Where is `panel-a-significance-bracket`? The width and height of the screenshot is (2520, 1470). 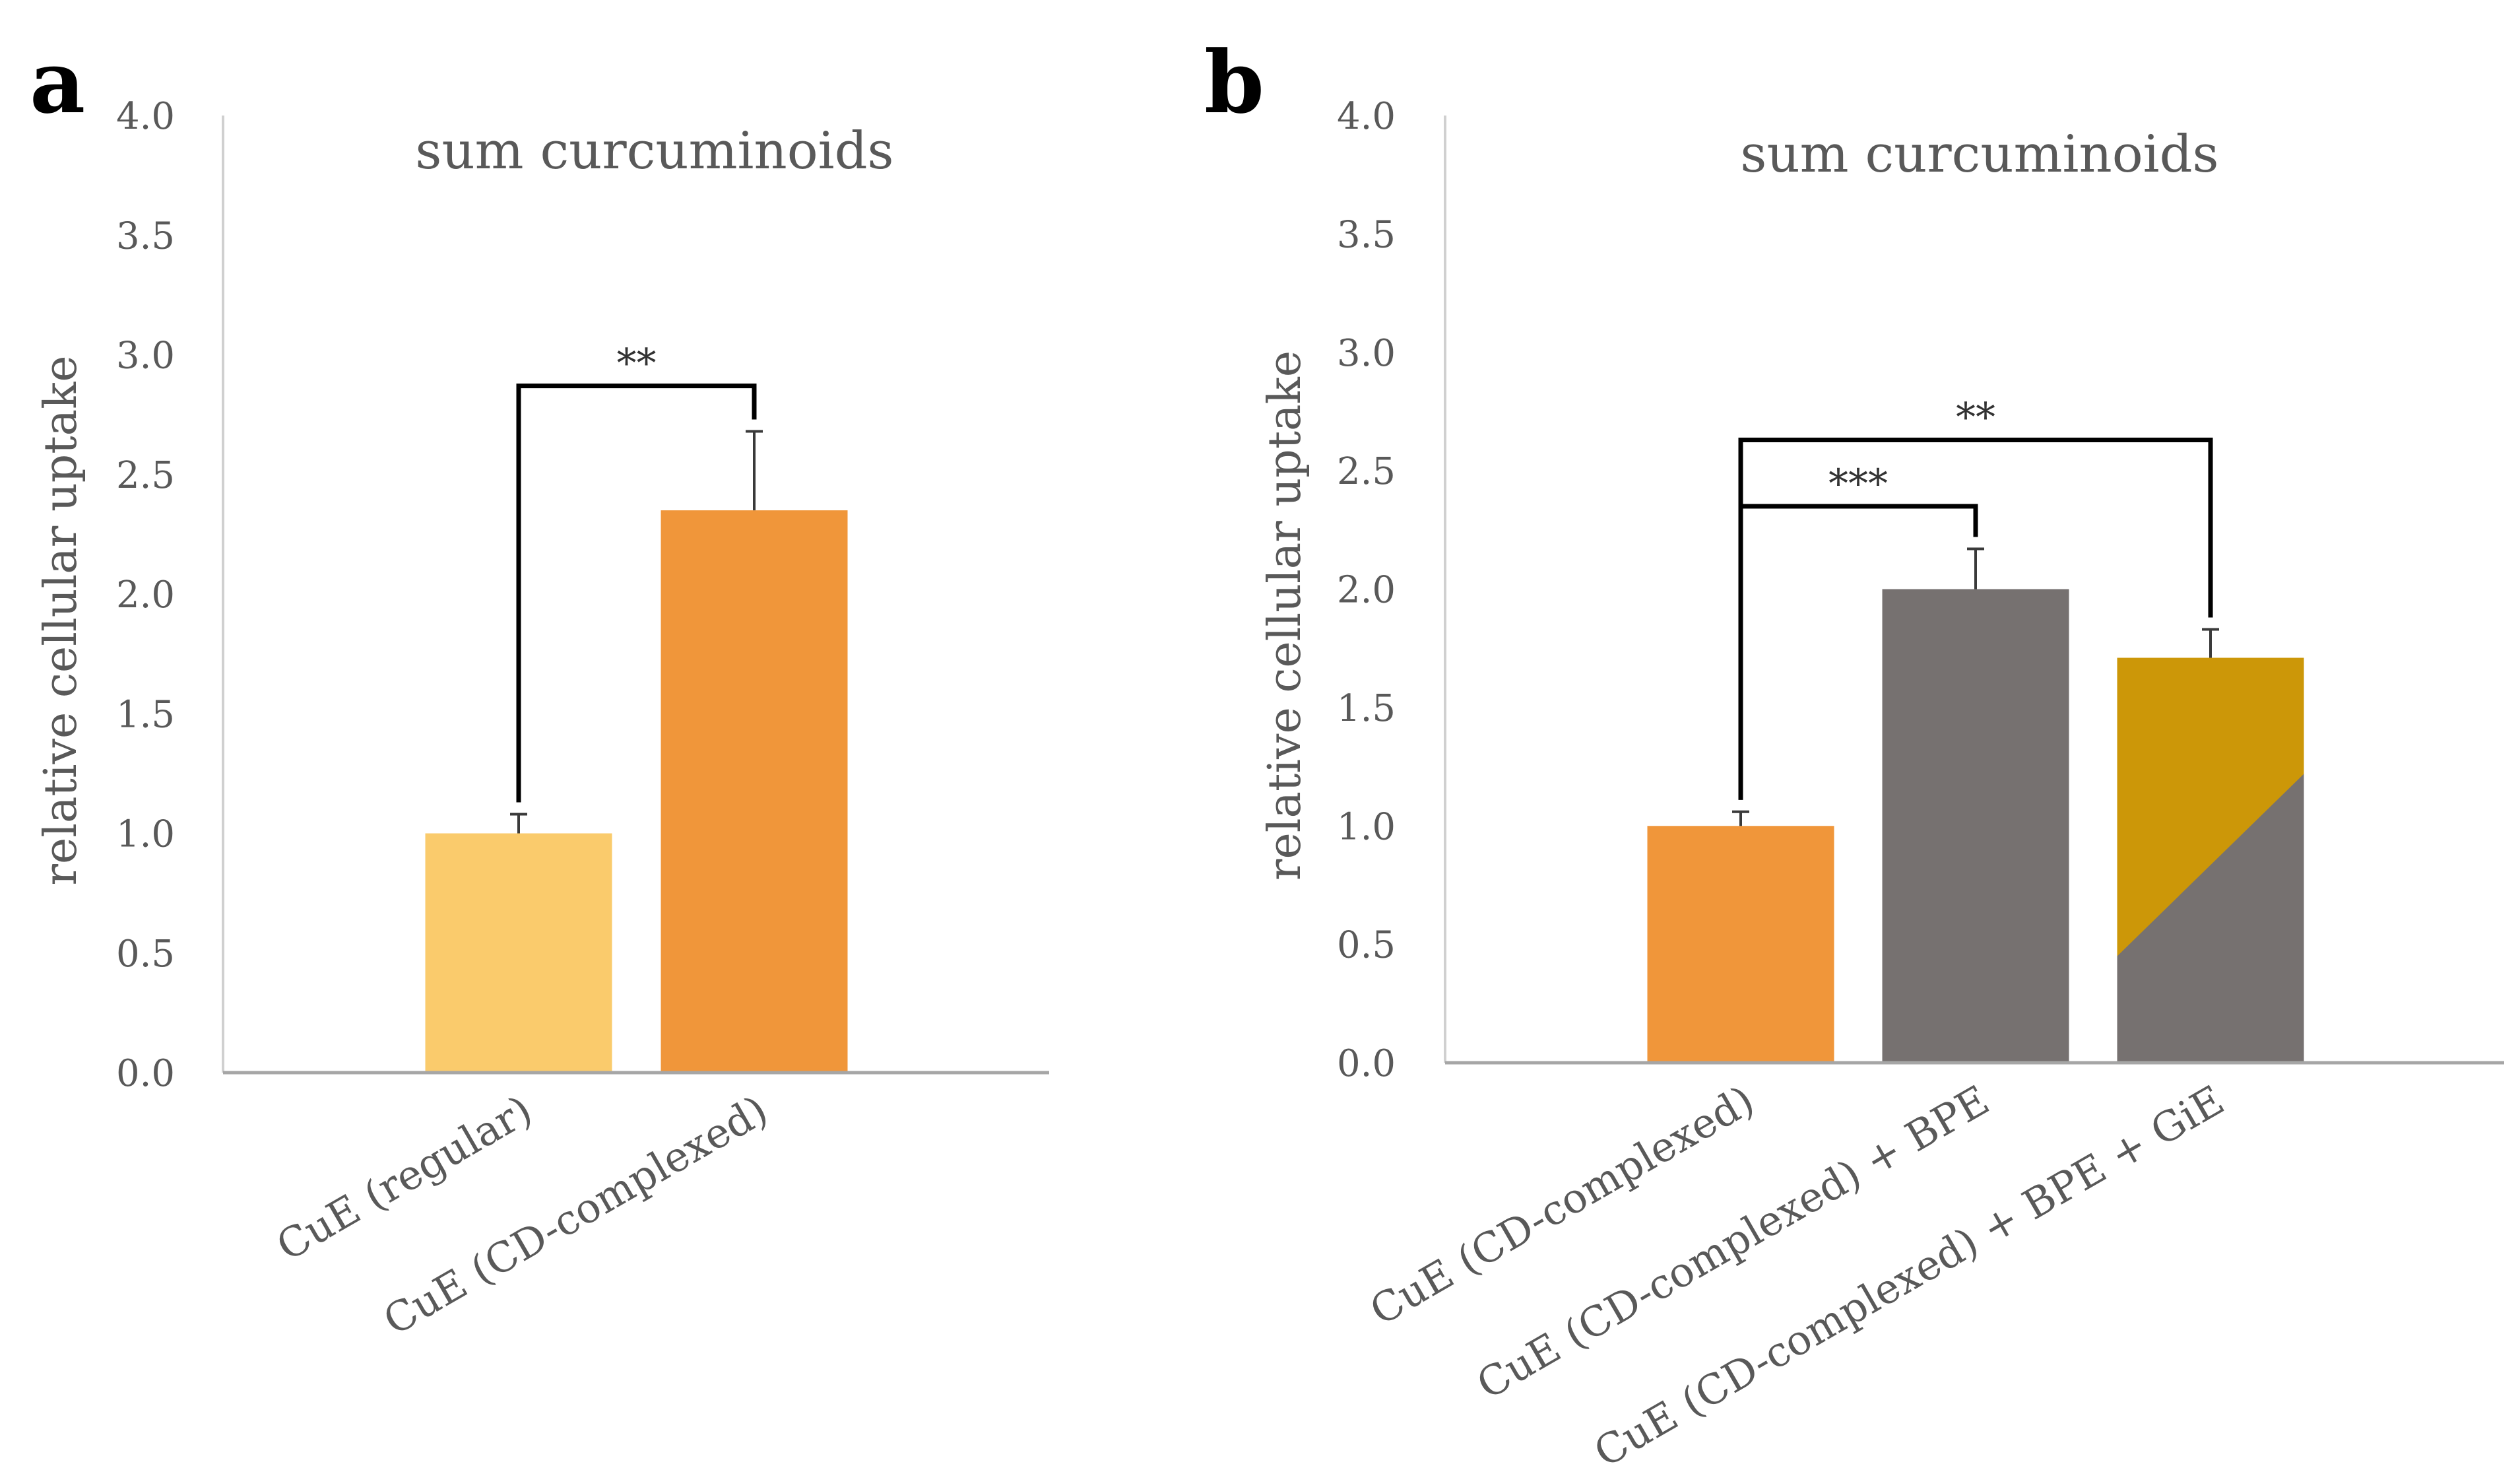
panel-a-significance-bracket is located at coordinates (636, 593).